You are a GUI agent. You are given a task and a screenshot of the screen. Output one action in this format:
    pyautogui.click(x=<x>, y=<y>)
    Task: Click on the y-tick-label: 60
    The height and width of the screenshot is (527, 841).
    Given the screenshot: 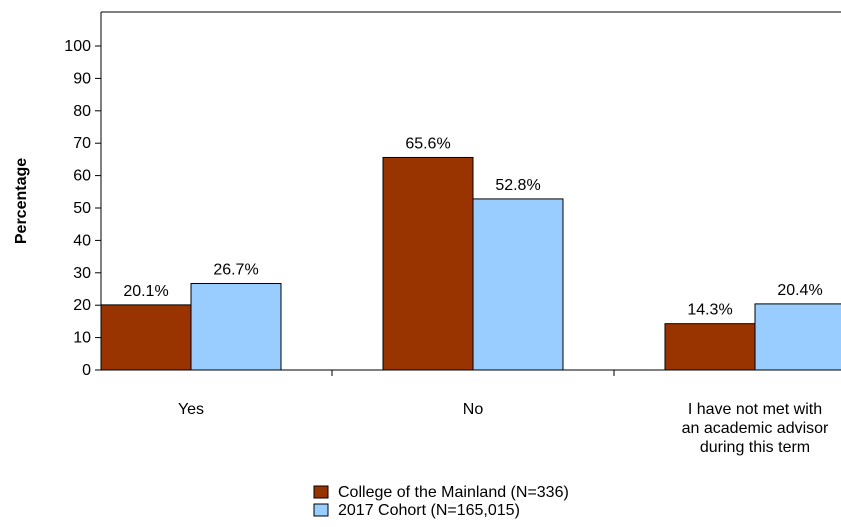 What is the action you would take?
    pyautogui.click(x=82, y=176)
    